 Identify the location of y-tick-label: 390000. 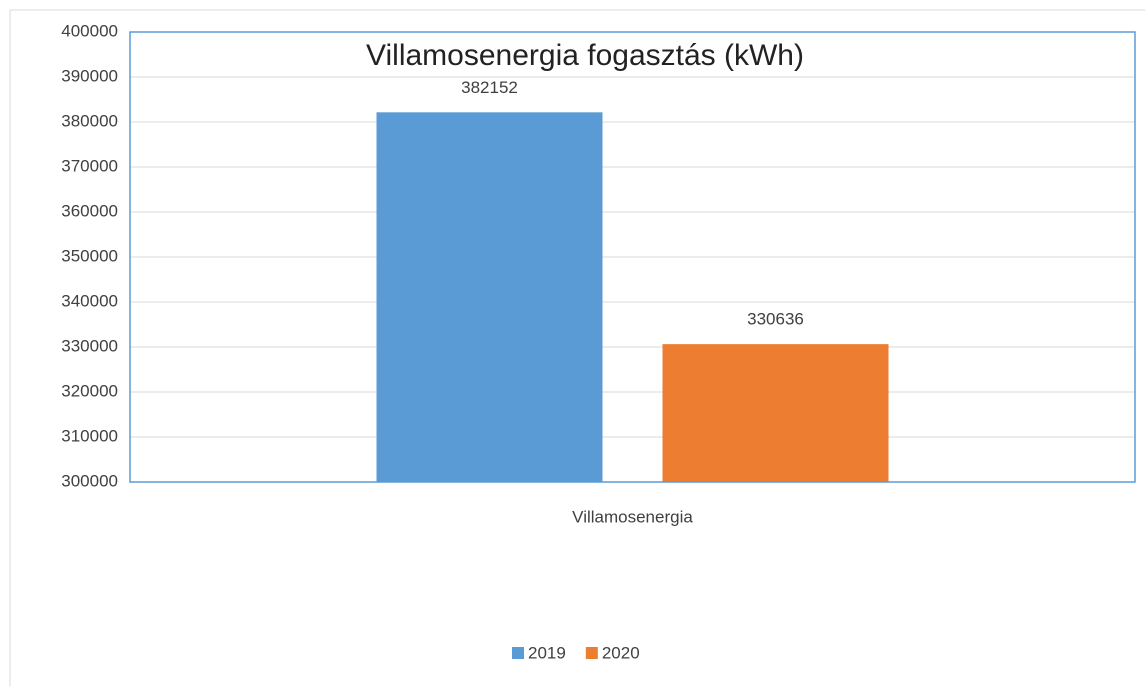
(89, 75).